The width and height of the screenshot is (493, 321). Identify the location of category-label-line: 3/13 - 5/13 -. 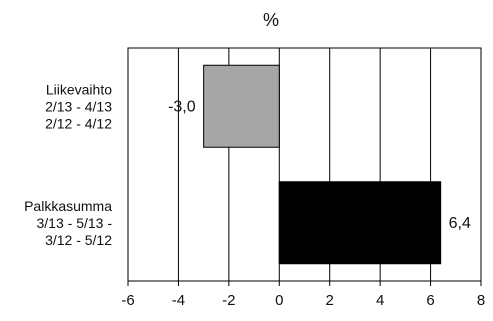
(75, 223).